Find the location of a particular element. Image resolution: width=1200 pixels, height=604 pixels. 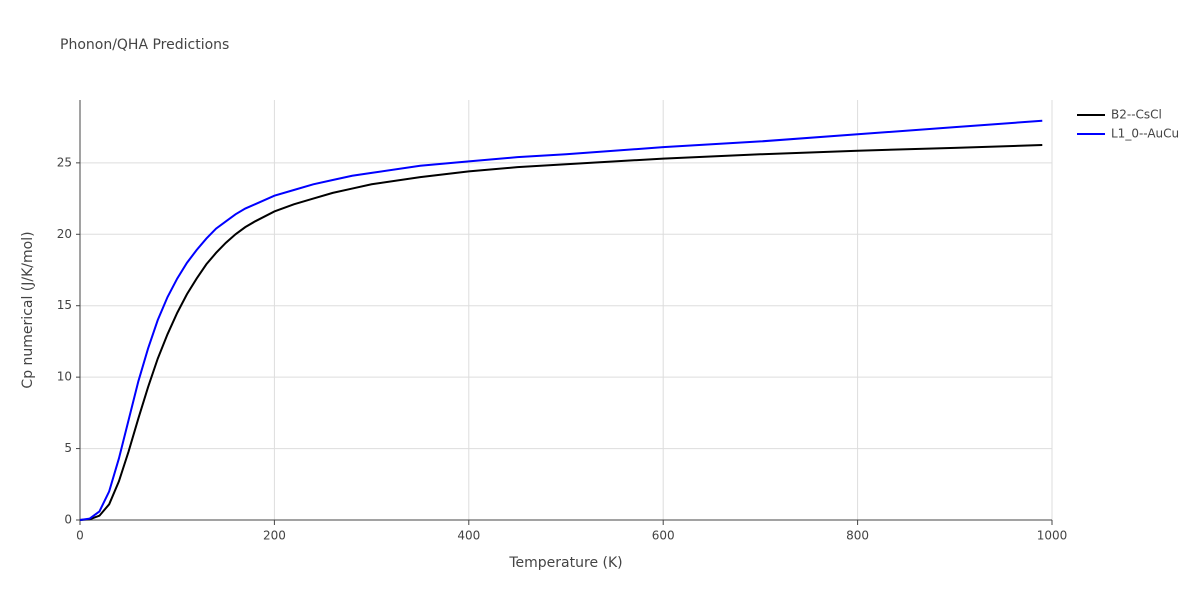

x-tick-label: 800 is located at coordinates (857, 536).